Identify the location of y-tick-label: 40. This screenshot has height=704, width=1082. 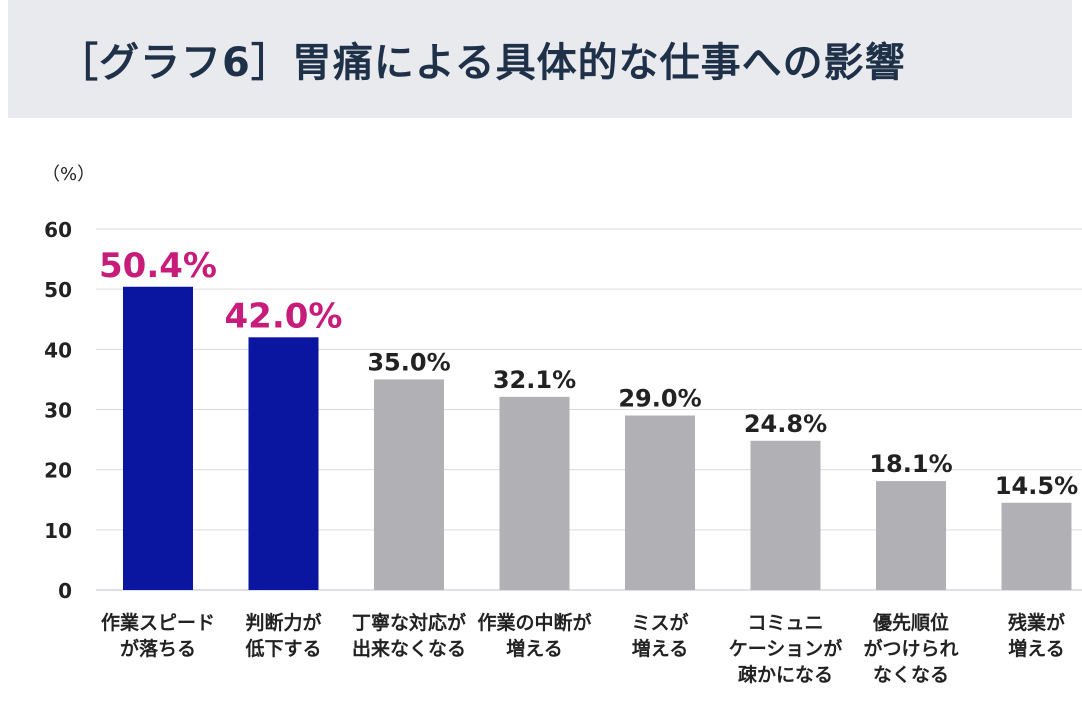
(58, 350).